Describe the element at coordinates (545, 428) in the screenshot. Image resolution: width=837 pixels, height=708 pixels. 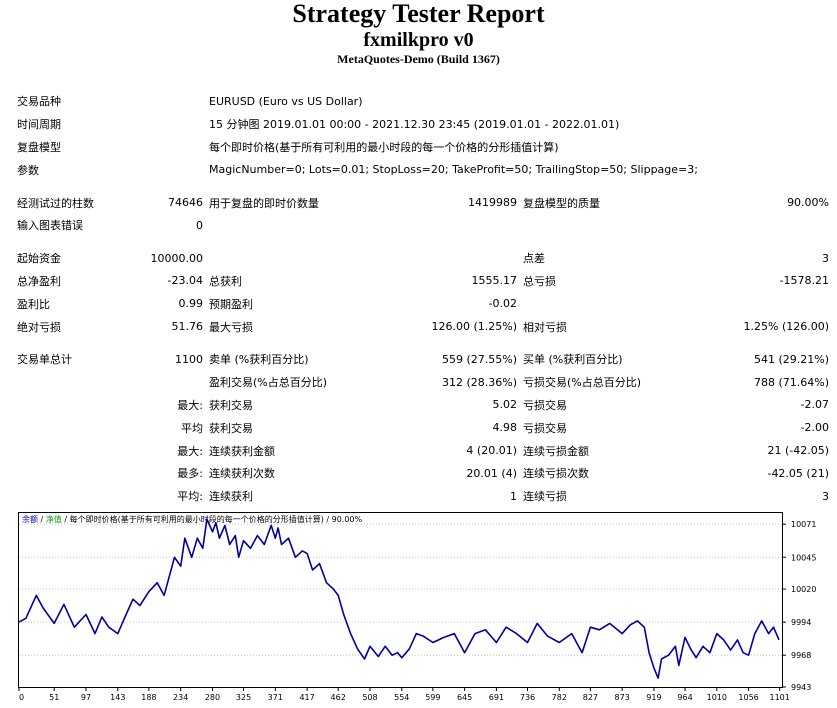
I see `average-loss-label: 亏损交易` at that location.